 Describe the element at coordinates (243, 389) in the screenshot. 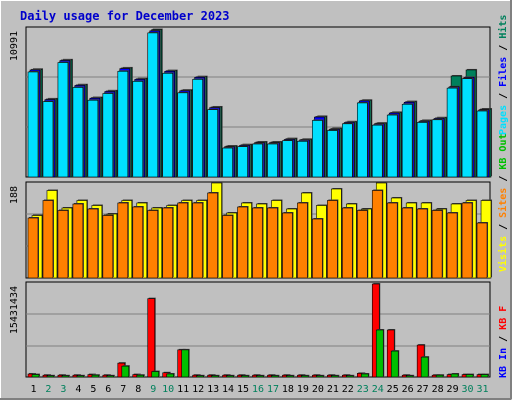

I see `x-tick-label-15: 15` at that location.